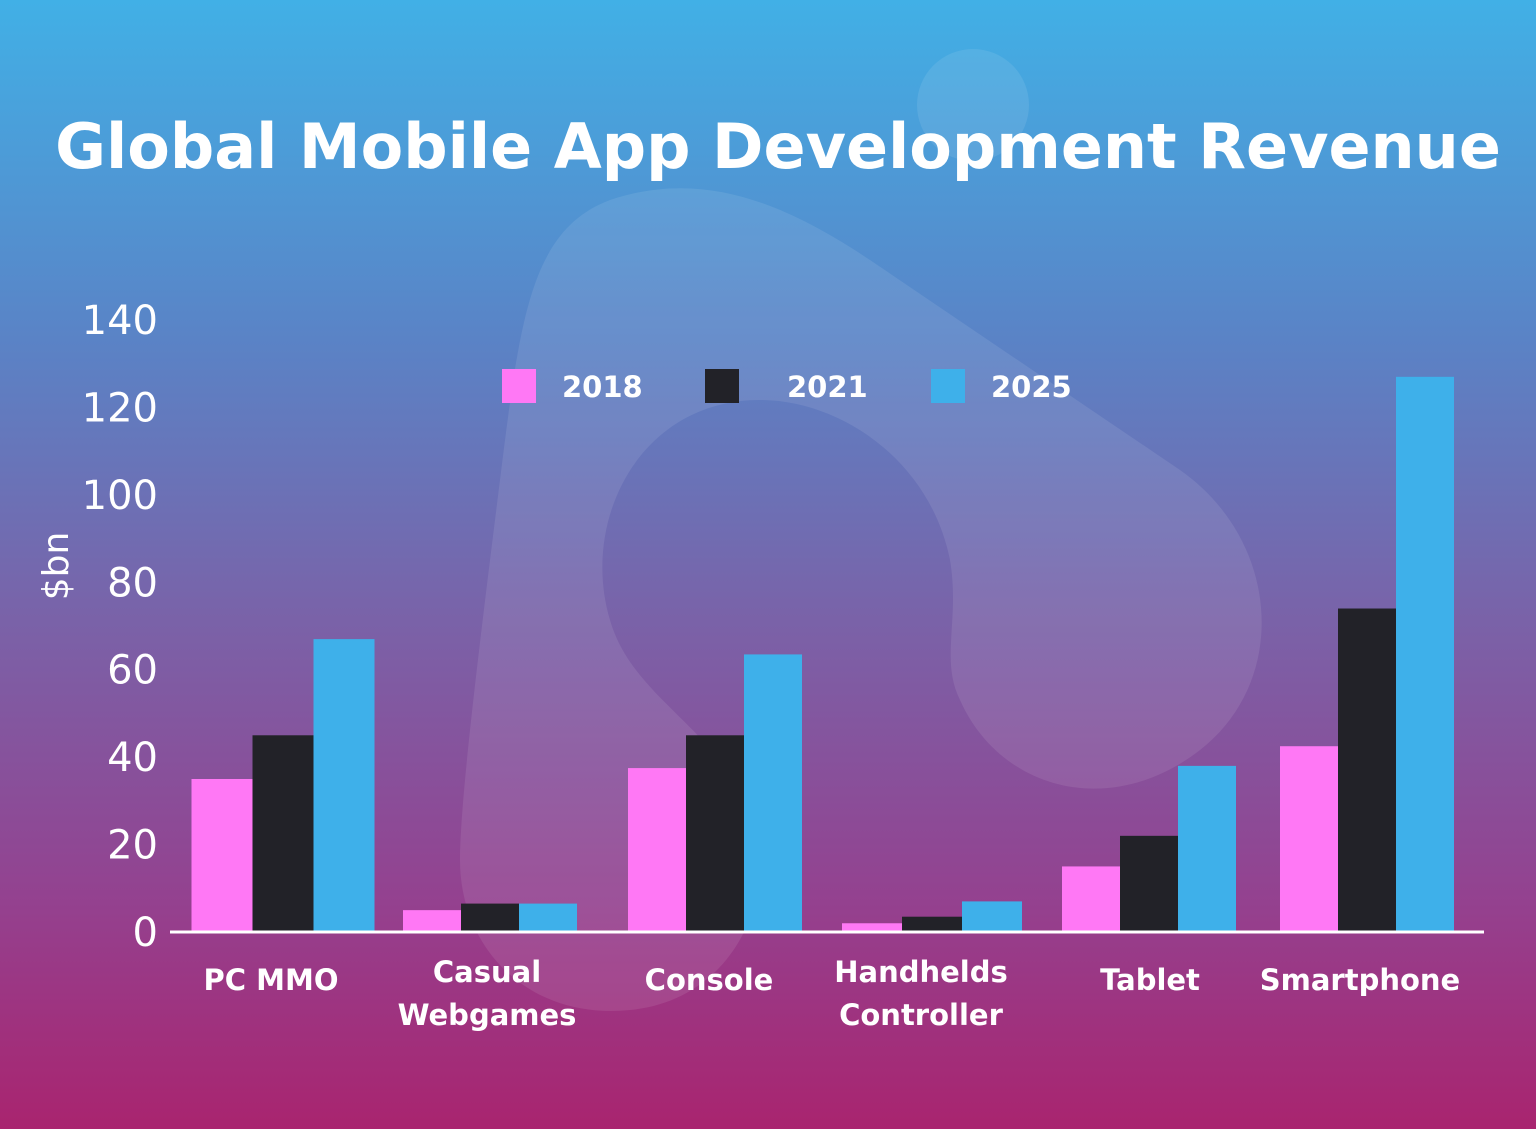 The image size is (1536, 1129). I want to click on x-category-label: Webgames, so click(487, 1015).